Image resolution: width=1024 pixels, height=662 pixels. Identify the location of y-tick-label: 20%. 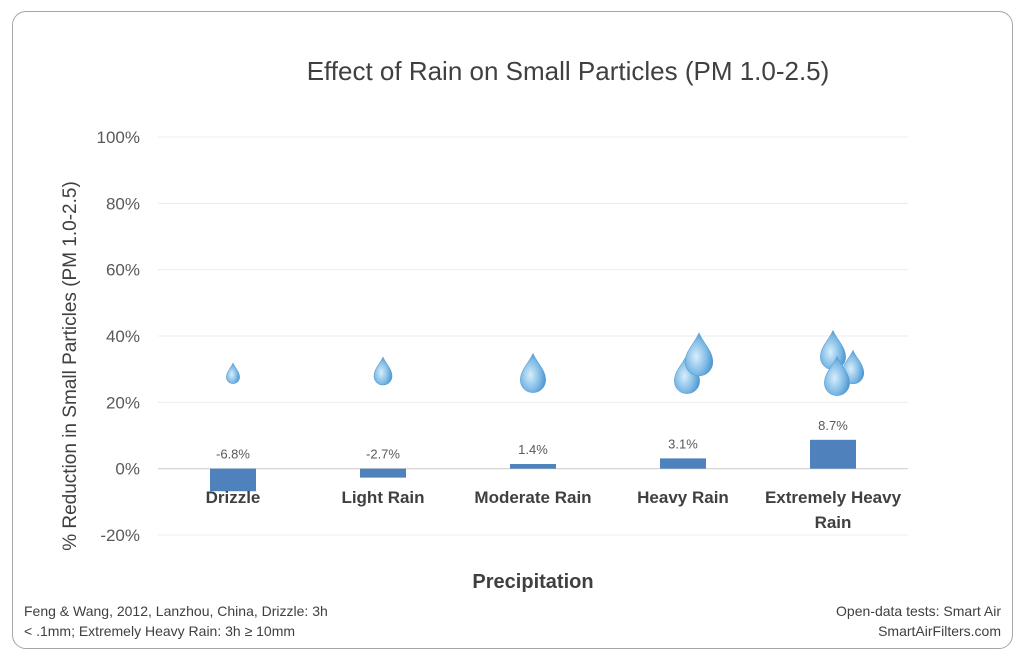
(123, 402).